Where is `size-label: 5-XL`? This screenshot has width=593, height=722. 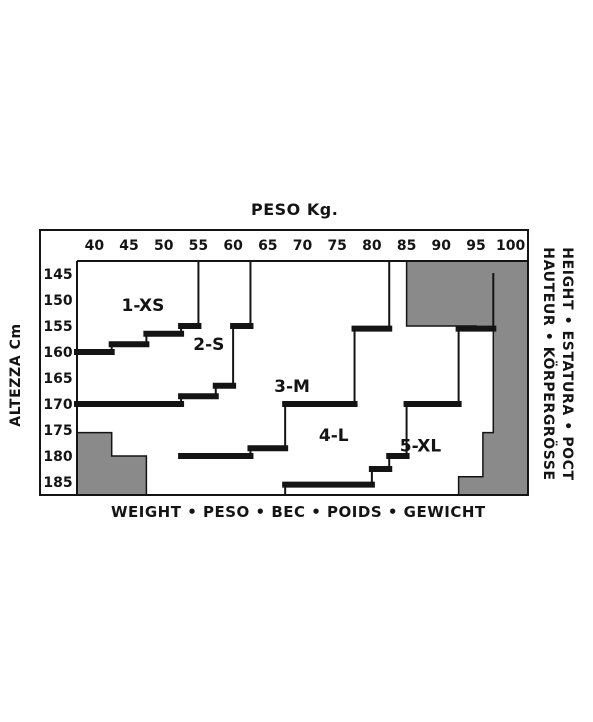
size-label: 5-XL is located at coordinates (421, 447).